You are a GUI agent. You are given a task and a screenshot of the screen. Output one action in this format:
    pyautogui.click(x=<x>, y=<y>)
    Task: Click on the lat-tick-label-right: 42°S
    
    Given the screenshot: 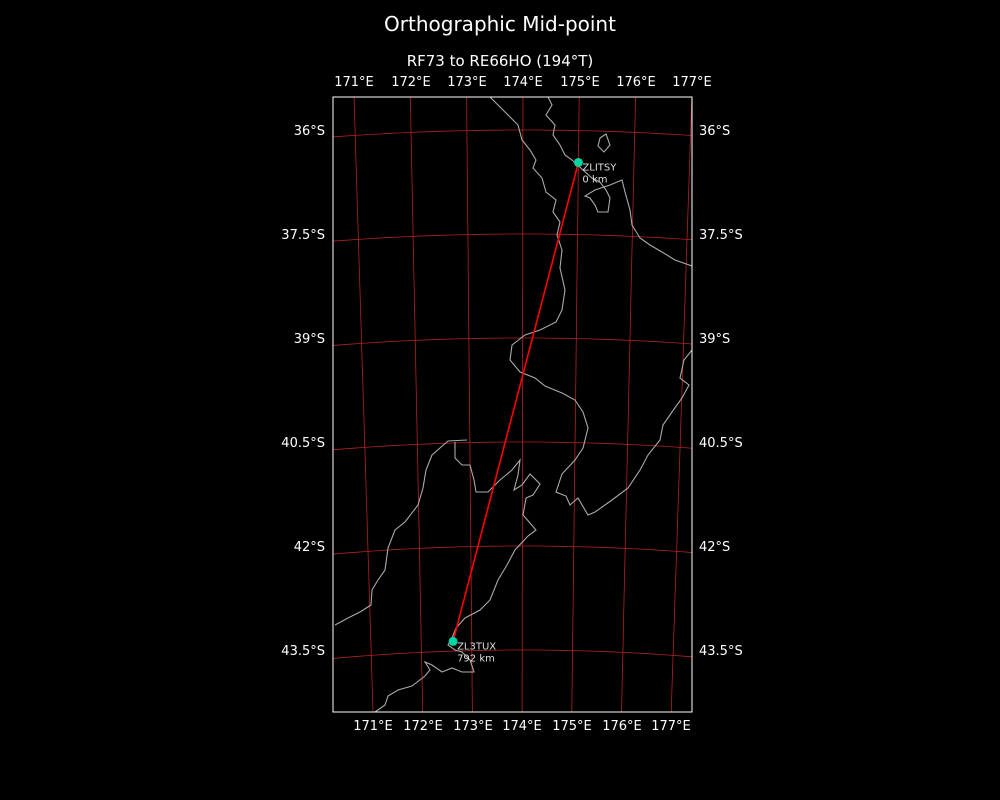 What is the action you would take?
    pyautogui.click(x=714, y=547)
    